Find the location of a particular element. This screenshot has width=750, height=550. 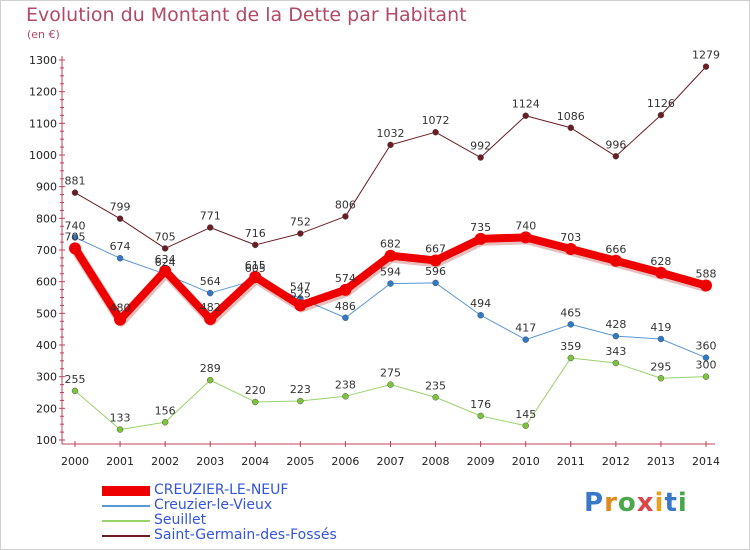

y-tick-label: 800 is located at coordinates (46, 218).